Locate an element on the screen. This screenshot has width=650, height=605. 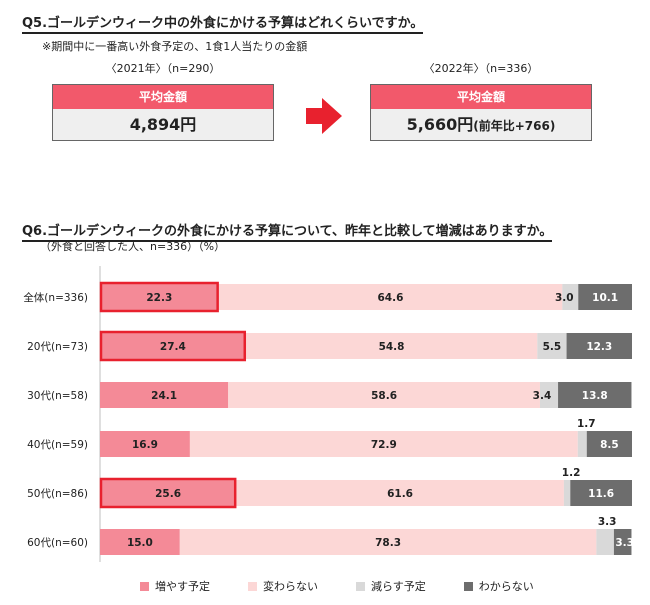
legend-item-same: 変わらない is located at coordinates (283, 586).